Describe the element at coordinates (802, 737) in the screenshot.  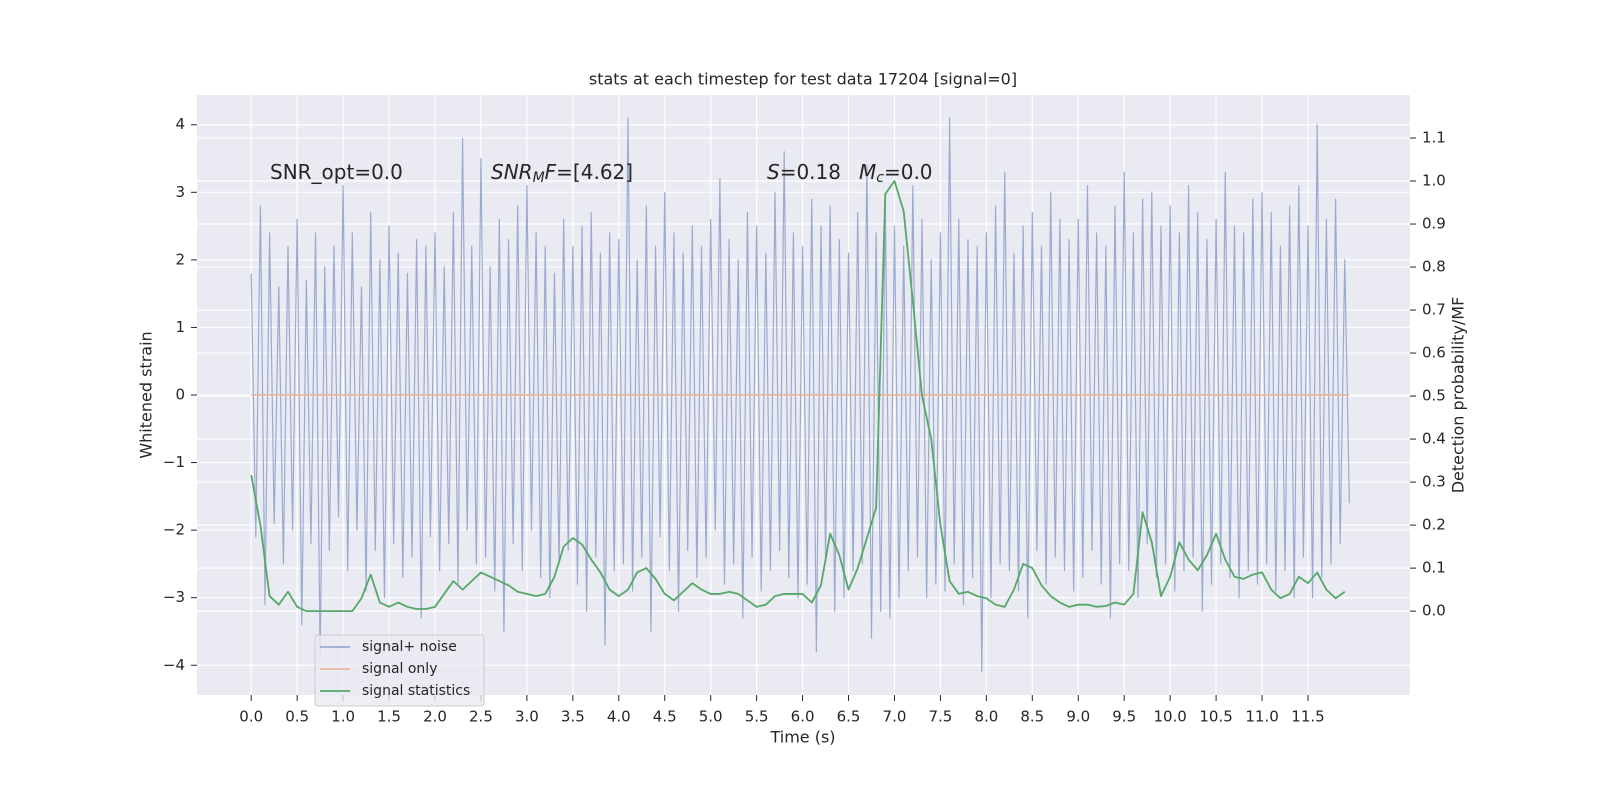
I see `x-axis-label: Time (s)` at that location.